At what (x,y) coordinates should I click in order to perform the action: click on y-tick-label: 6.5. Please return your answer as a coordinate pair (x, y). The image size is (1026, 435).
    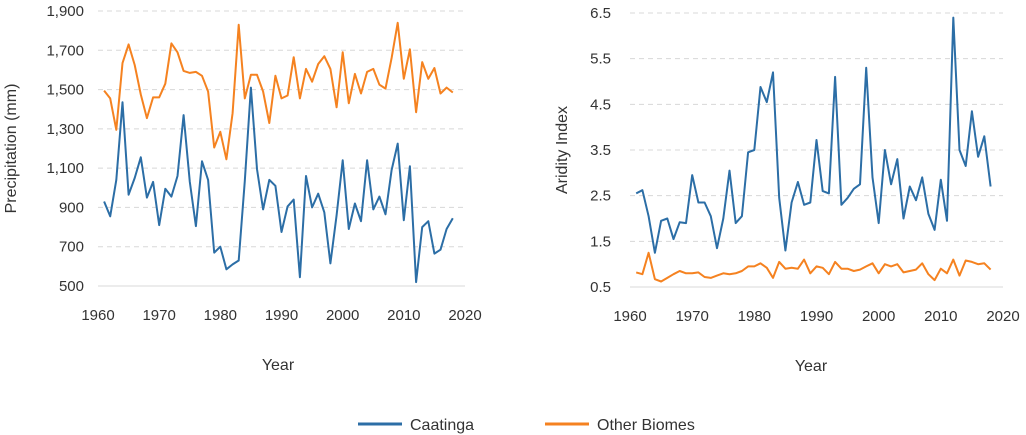
    Looking at the image, I should click on (600, 13).